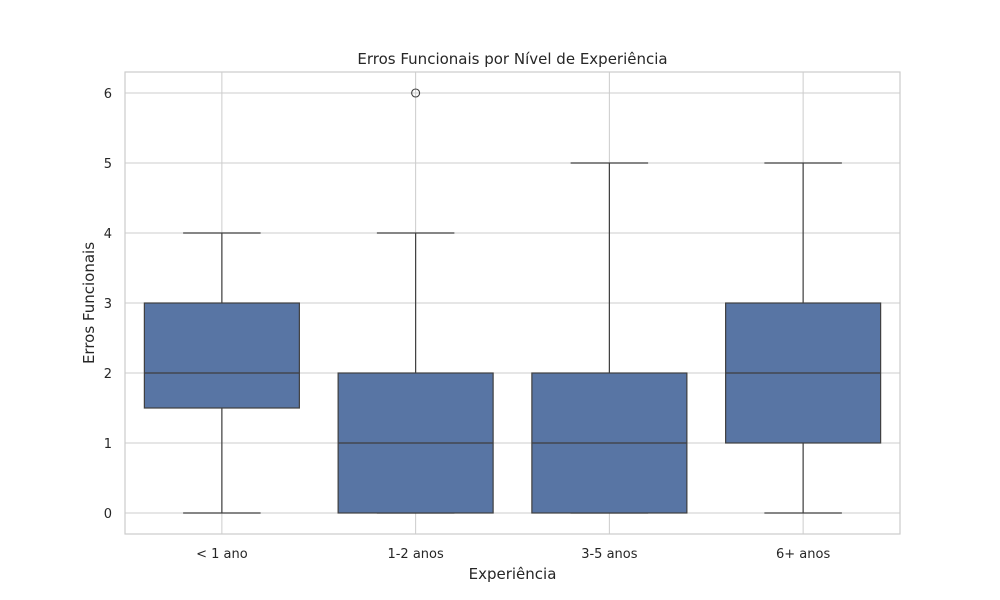  I want to click on x-axis-label: Experiência, so click(513, 574).